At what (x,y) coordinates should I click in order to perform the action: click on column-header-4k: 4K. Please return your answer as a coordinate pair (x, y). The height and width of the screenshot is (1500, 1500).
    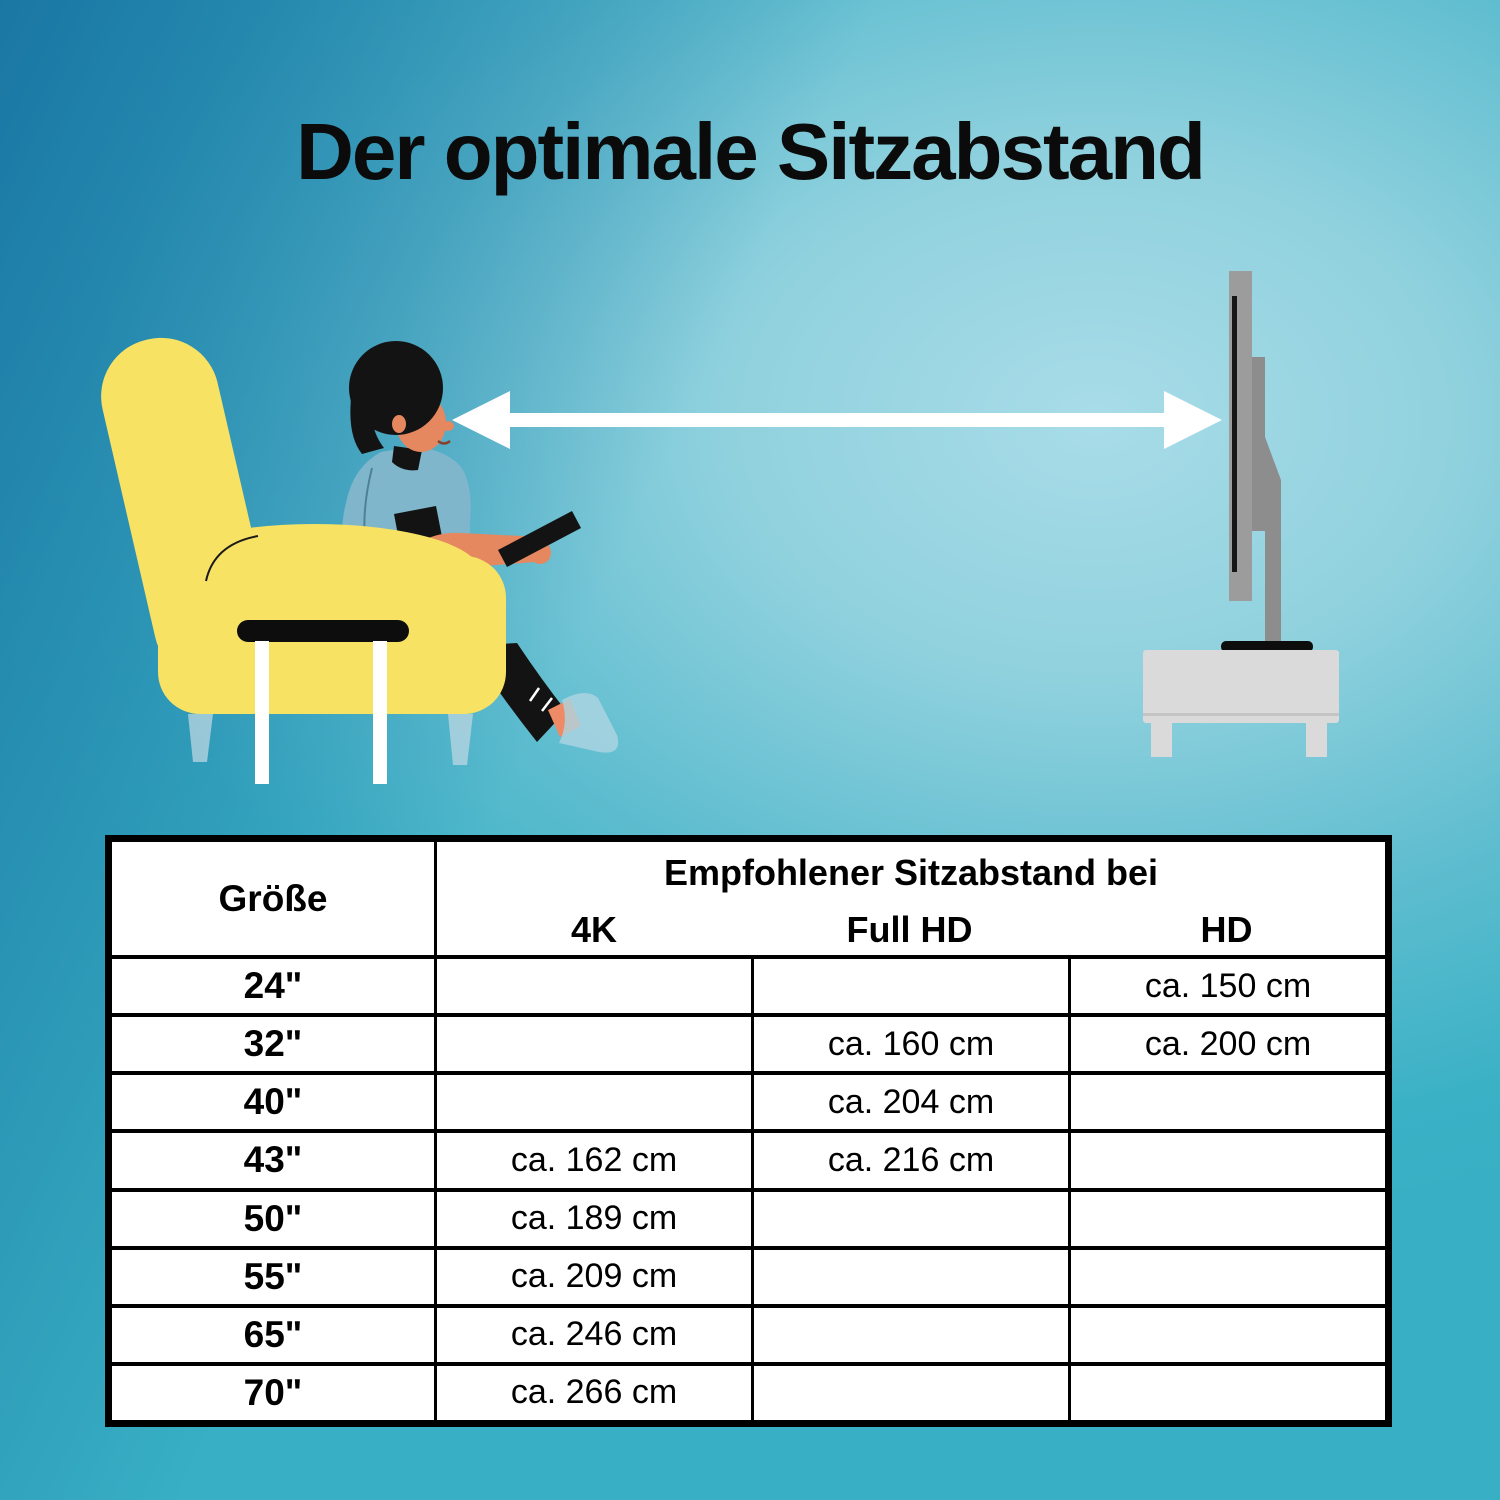
    Looking at the image, I should click on (592, 929).